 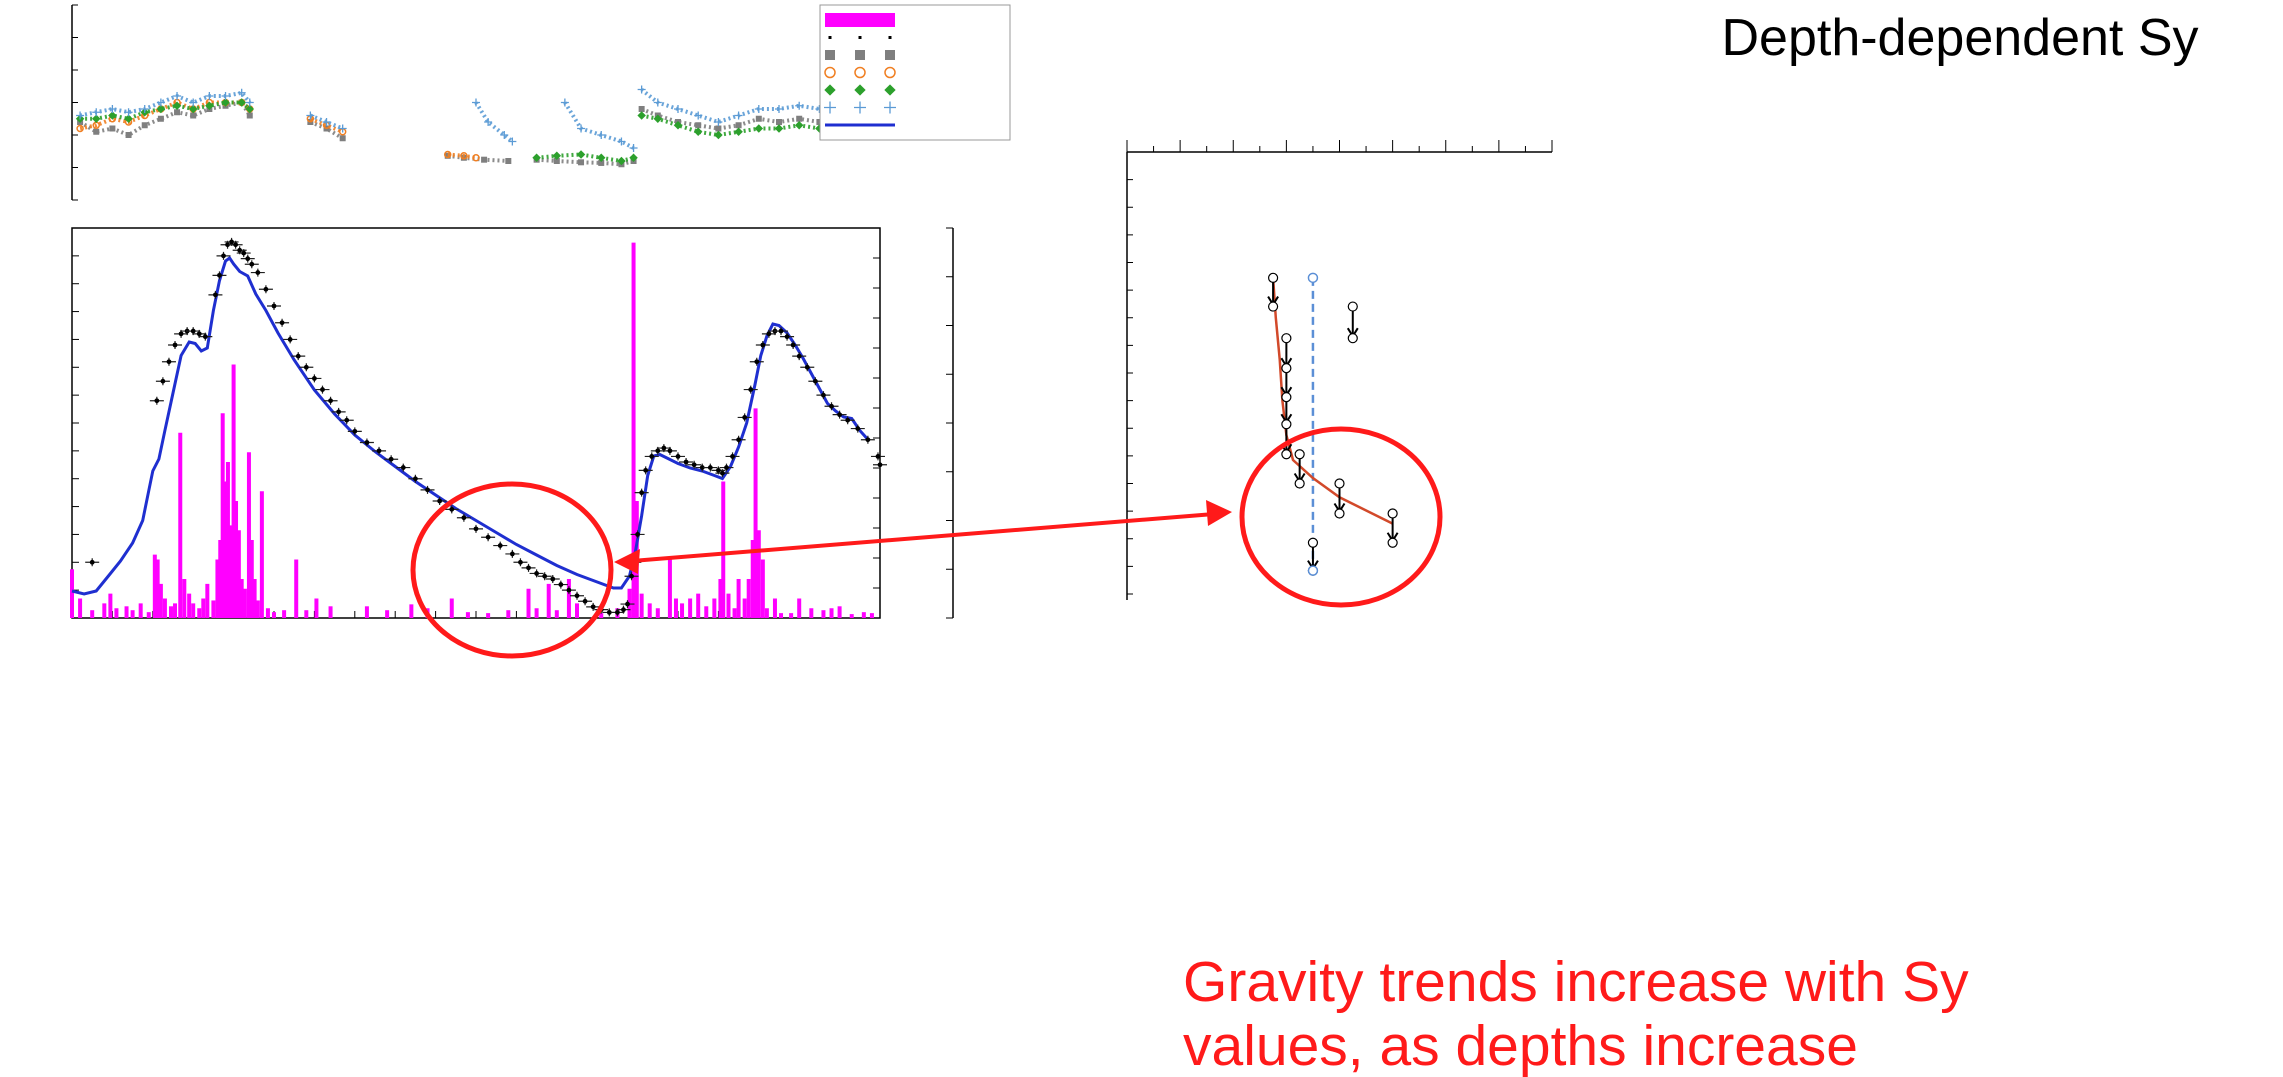 What do you see at coordinates (326, 122) in the screenshot?
I see `soil-series-3-trace` at bounding box center [326, 122].